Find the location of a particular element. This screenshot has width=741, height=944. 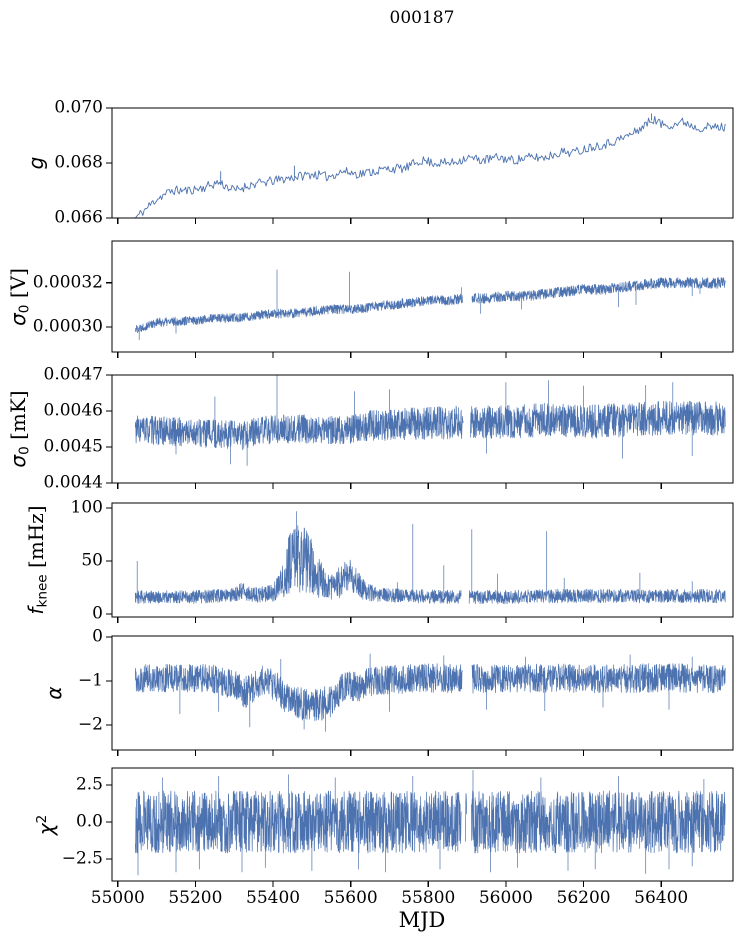

y-axis-label-chi2: χ2 is located at coordinates (46, 824).